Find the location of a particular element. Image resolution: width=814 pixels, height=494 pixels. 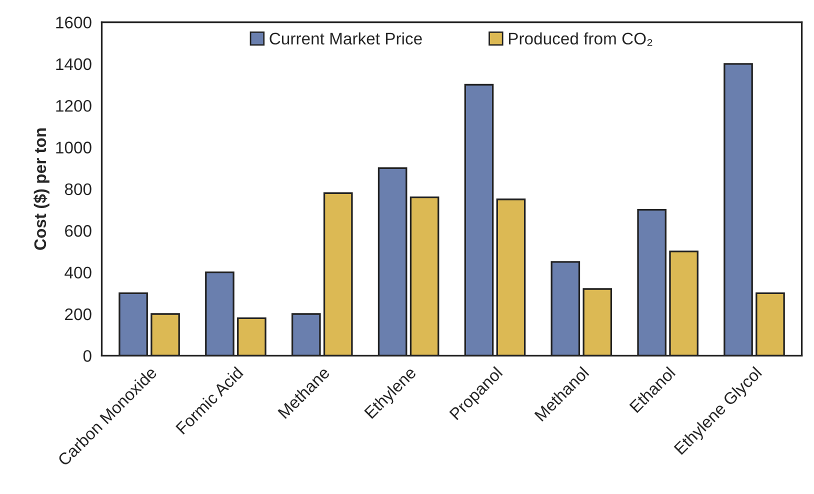

y-axis-title: Cost ($) per ton is located at coordinates (42, 189).